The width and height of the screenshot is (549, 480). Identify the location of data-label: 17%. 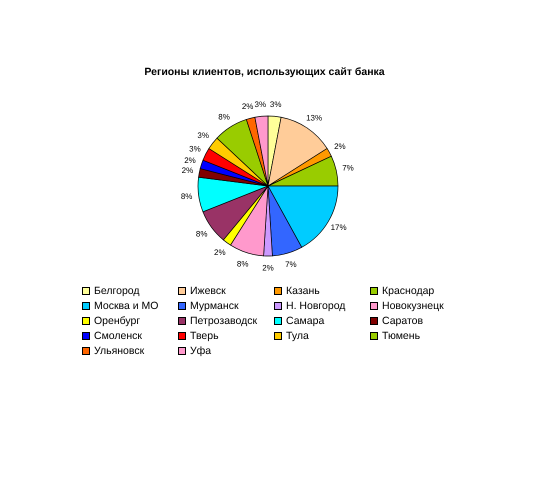
(338, 227).